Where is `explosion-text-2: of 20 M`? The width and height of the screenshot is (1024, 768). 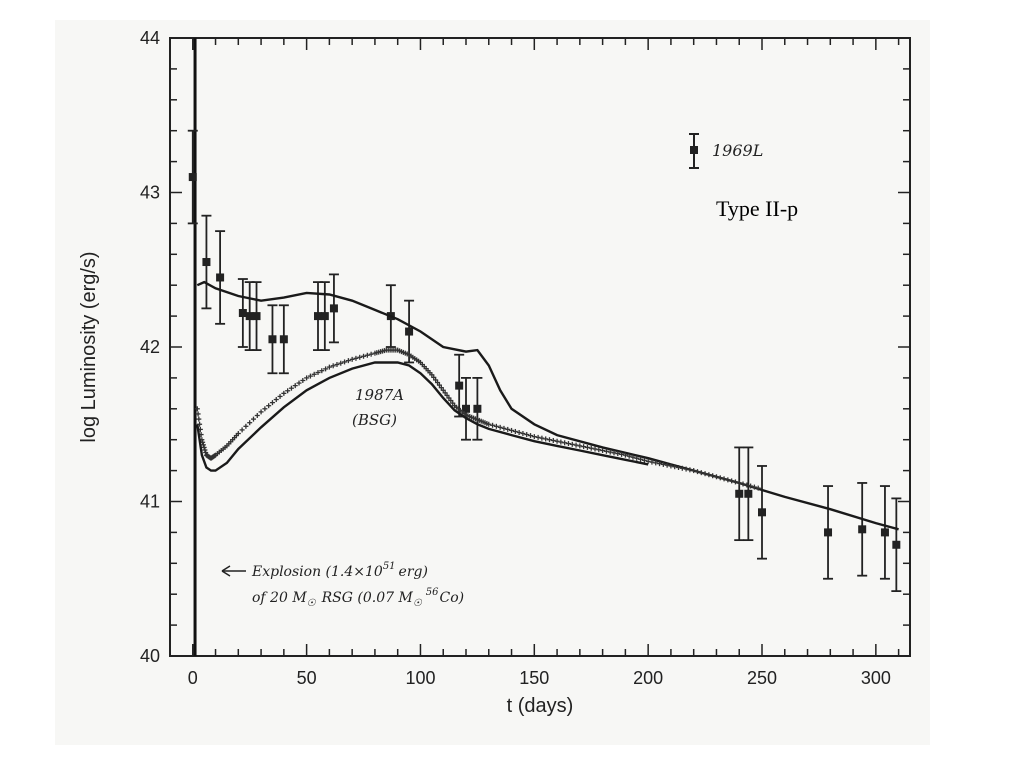 explosion-text-2: of 20 M is located at coordinates (279, 598).